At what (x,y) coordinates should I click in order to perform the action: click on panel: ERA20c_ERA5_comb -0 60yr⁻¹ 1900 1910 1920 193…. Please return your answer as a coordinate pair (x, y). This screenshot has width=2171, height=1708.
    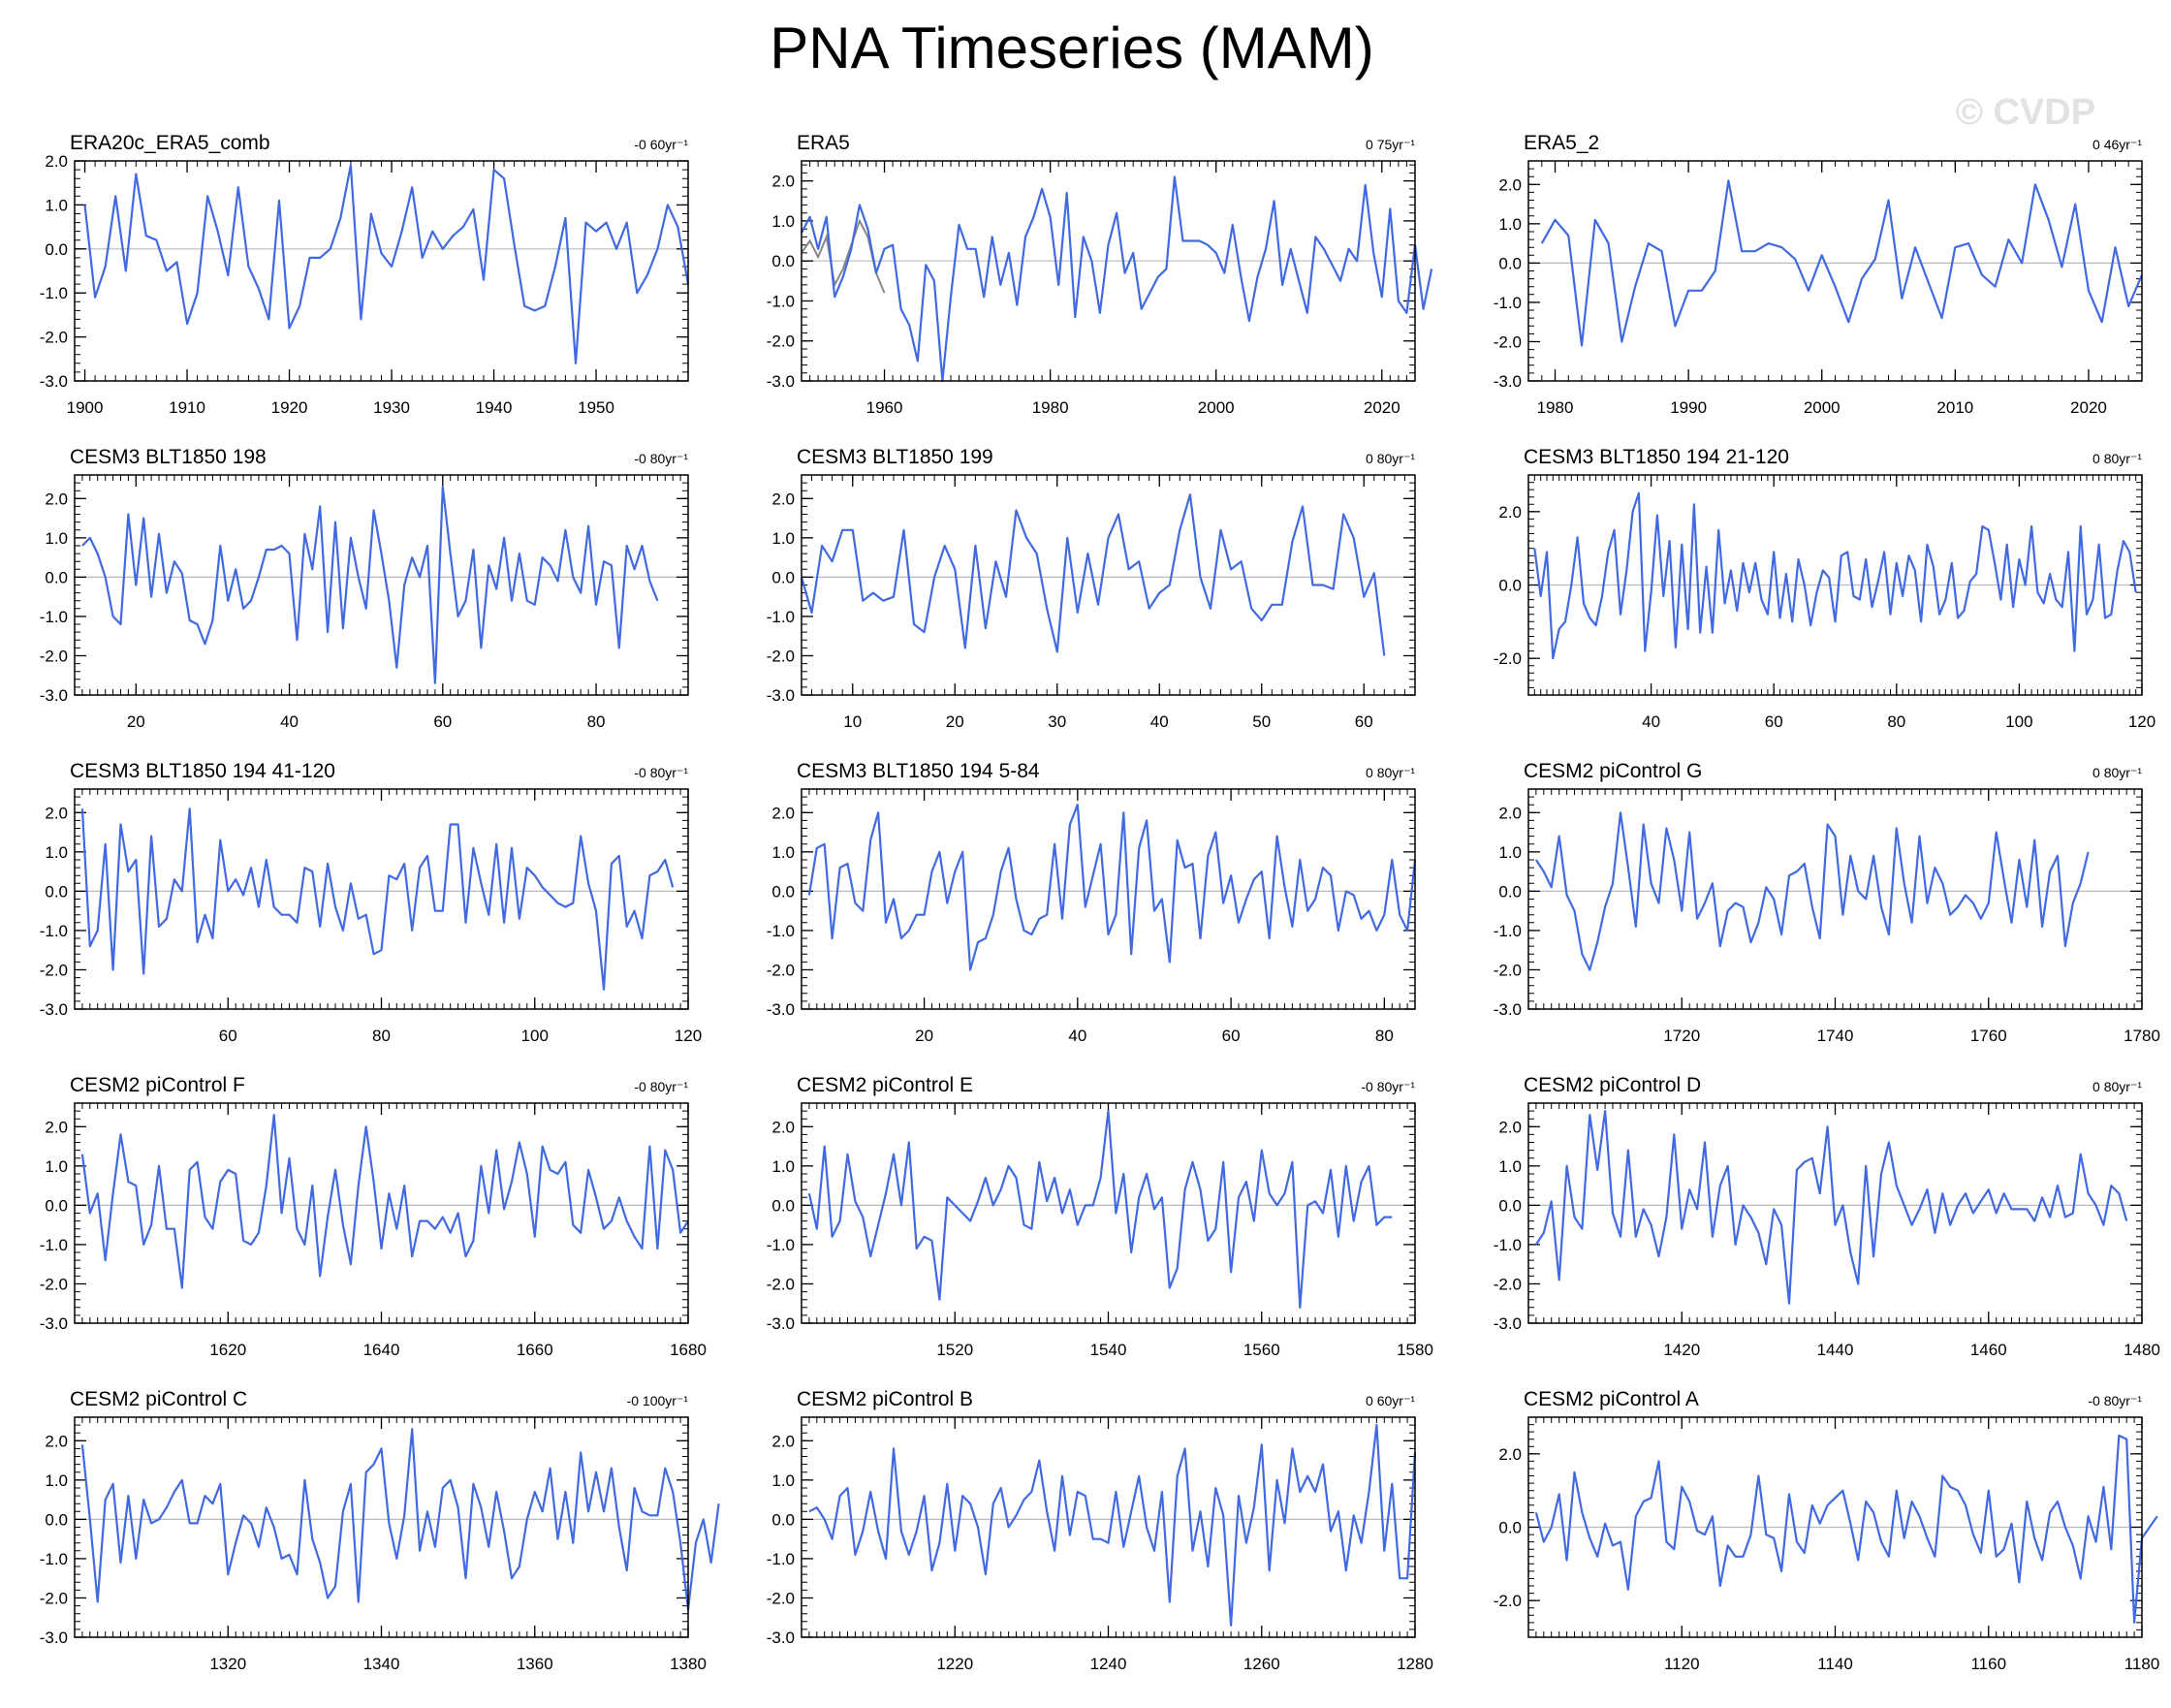
    Looking at the image, I should click on (365, 274).